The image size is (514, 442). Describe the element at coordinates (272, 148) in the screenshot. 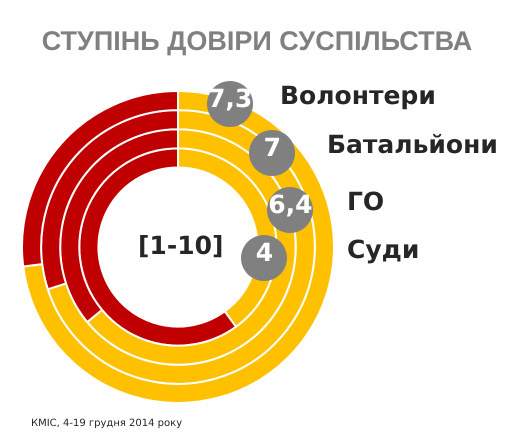

I see `data-label: 7` at that location.